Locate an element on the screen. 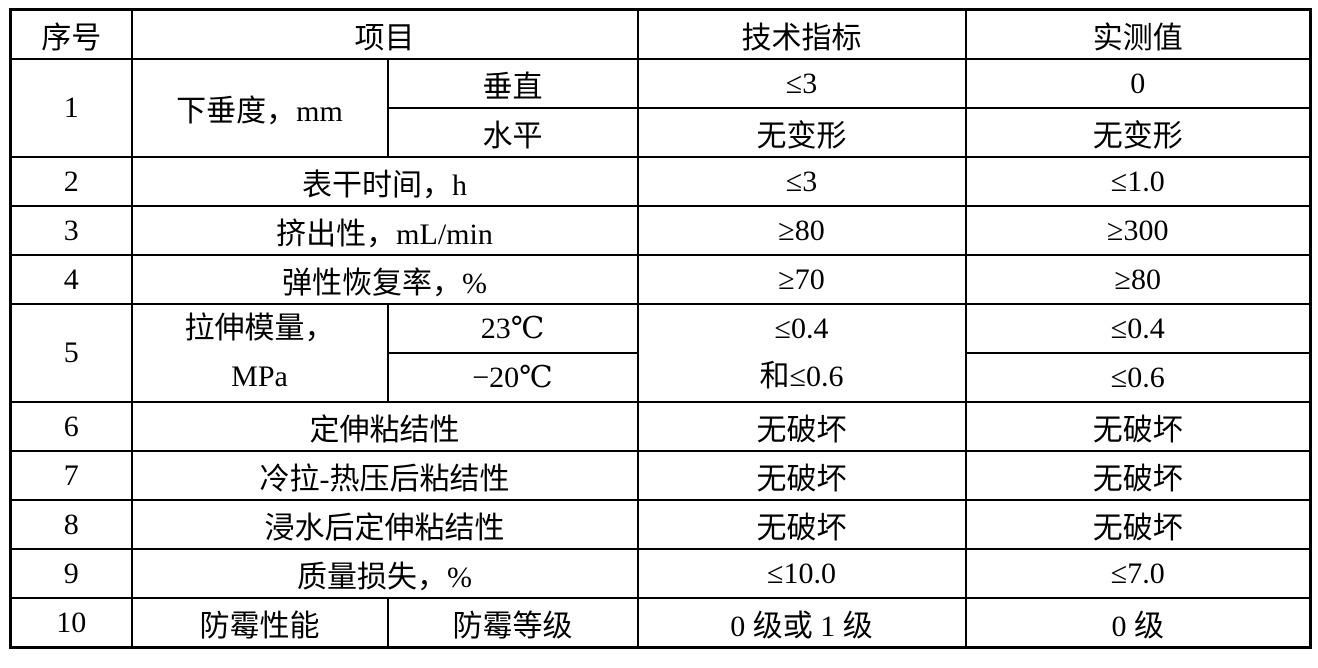  cell-r5-sub2-measured: ≤0.6 is located at coordinates (1138, 377).